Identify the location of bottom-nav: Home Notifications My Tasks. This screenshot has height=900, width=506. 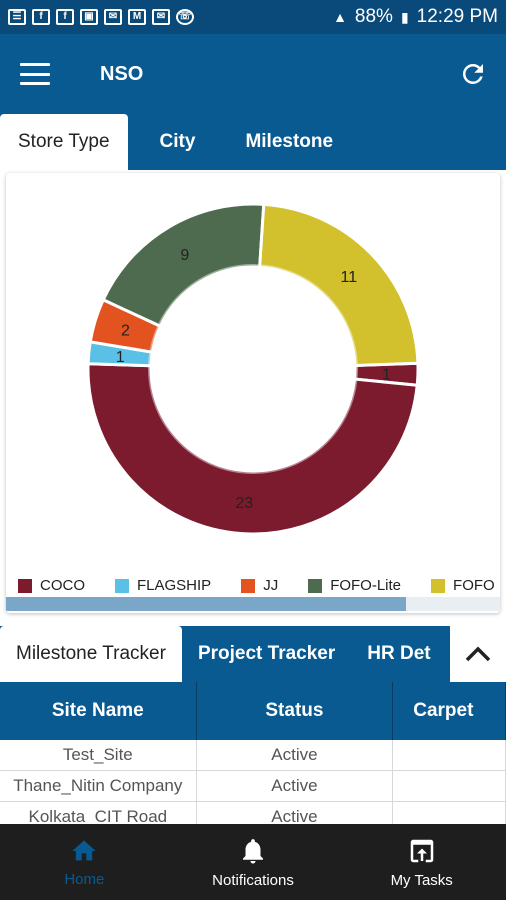
(253, 862).